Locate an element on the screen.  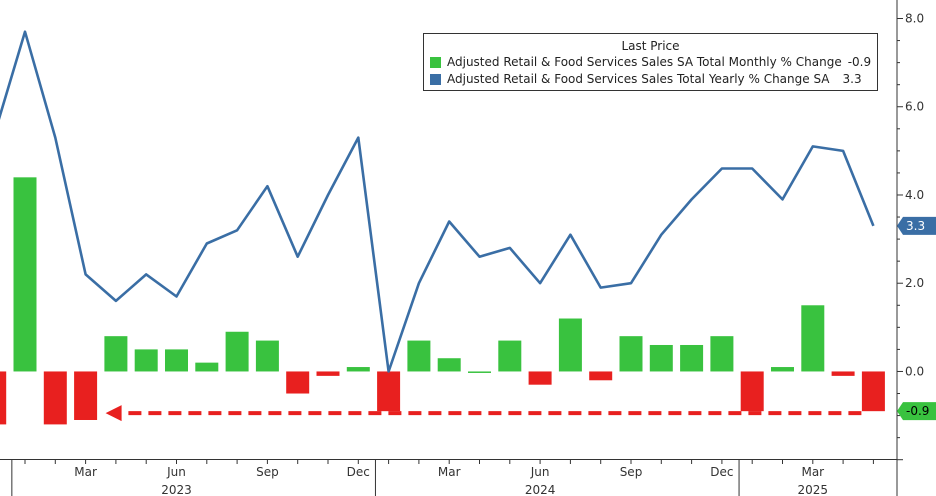
yearly-last-price-tag-bg is located at coordinates (916, 225).